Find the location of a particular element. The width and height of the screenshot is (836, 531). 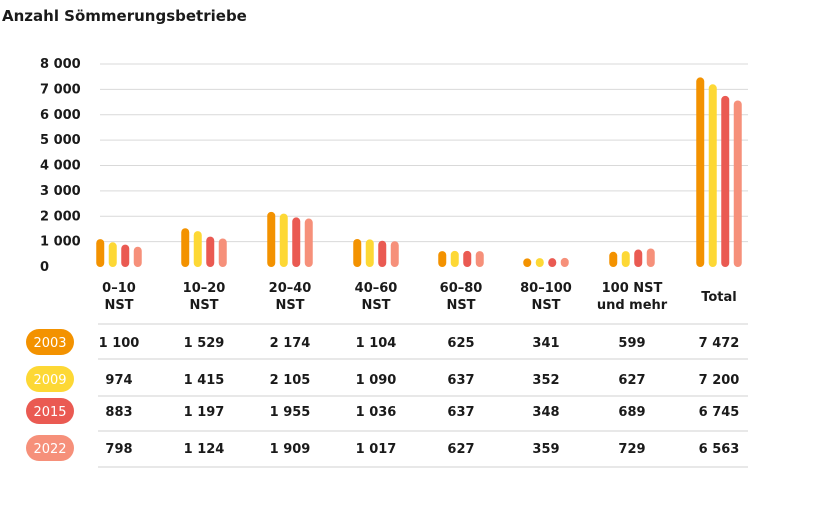

table-cell-value: 1 017 is located at coordinates (376, 449).